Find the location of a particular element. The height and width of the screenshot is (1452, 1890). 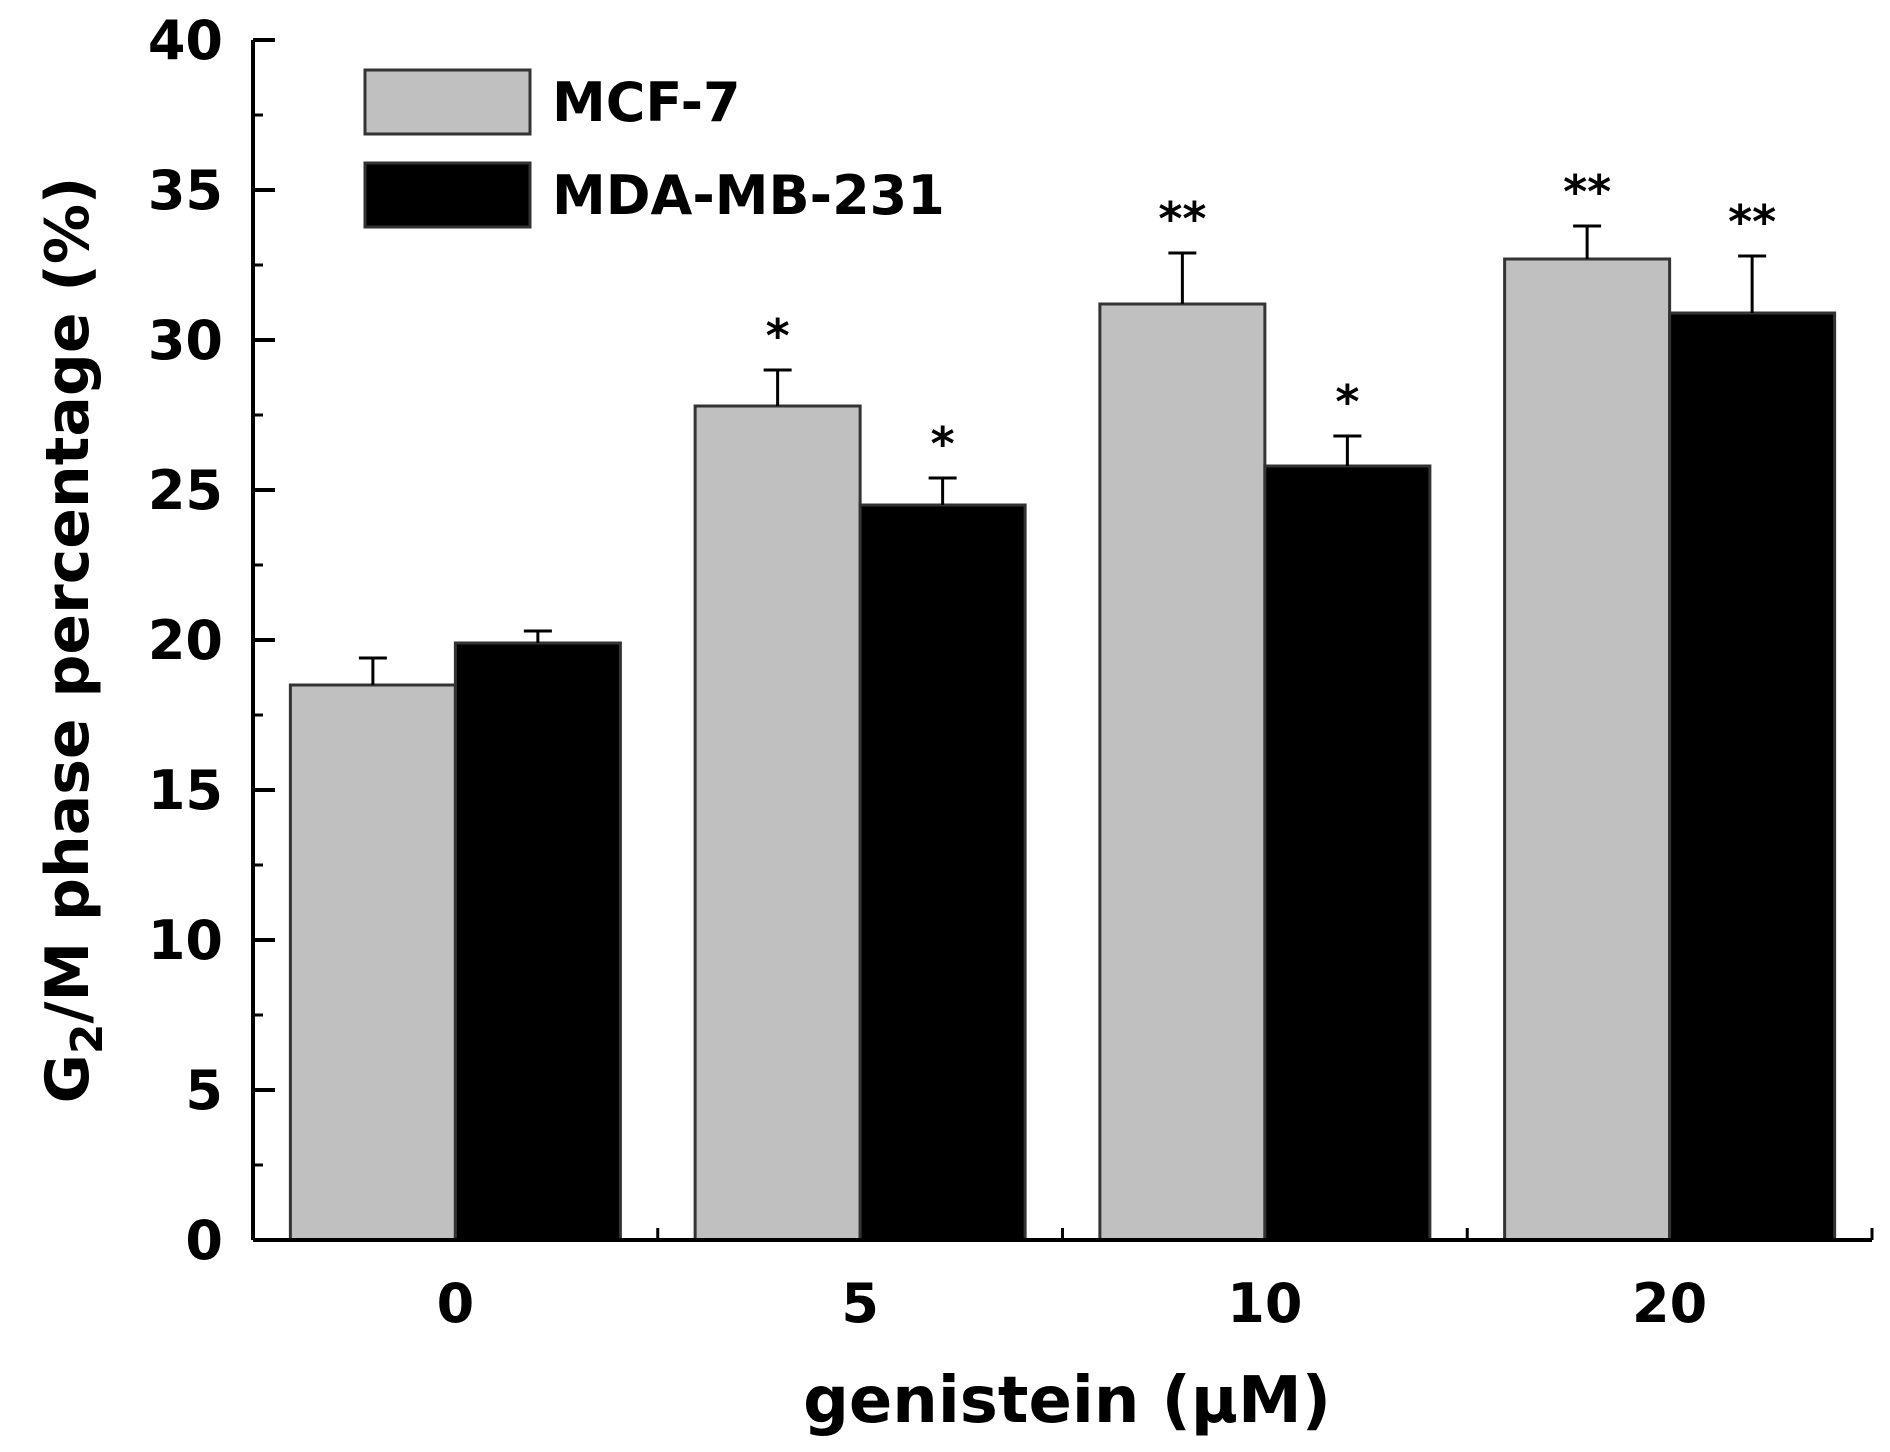

x-tick-label: 5 is located at coordinates (860, 1303).